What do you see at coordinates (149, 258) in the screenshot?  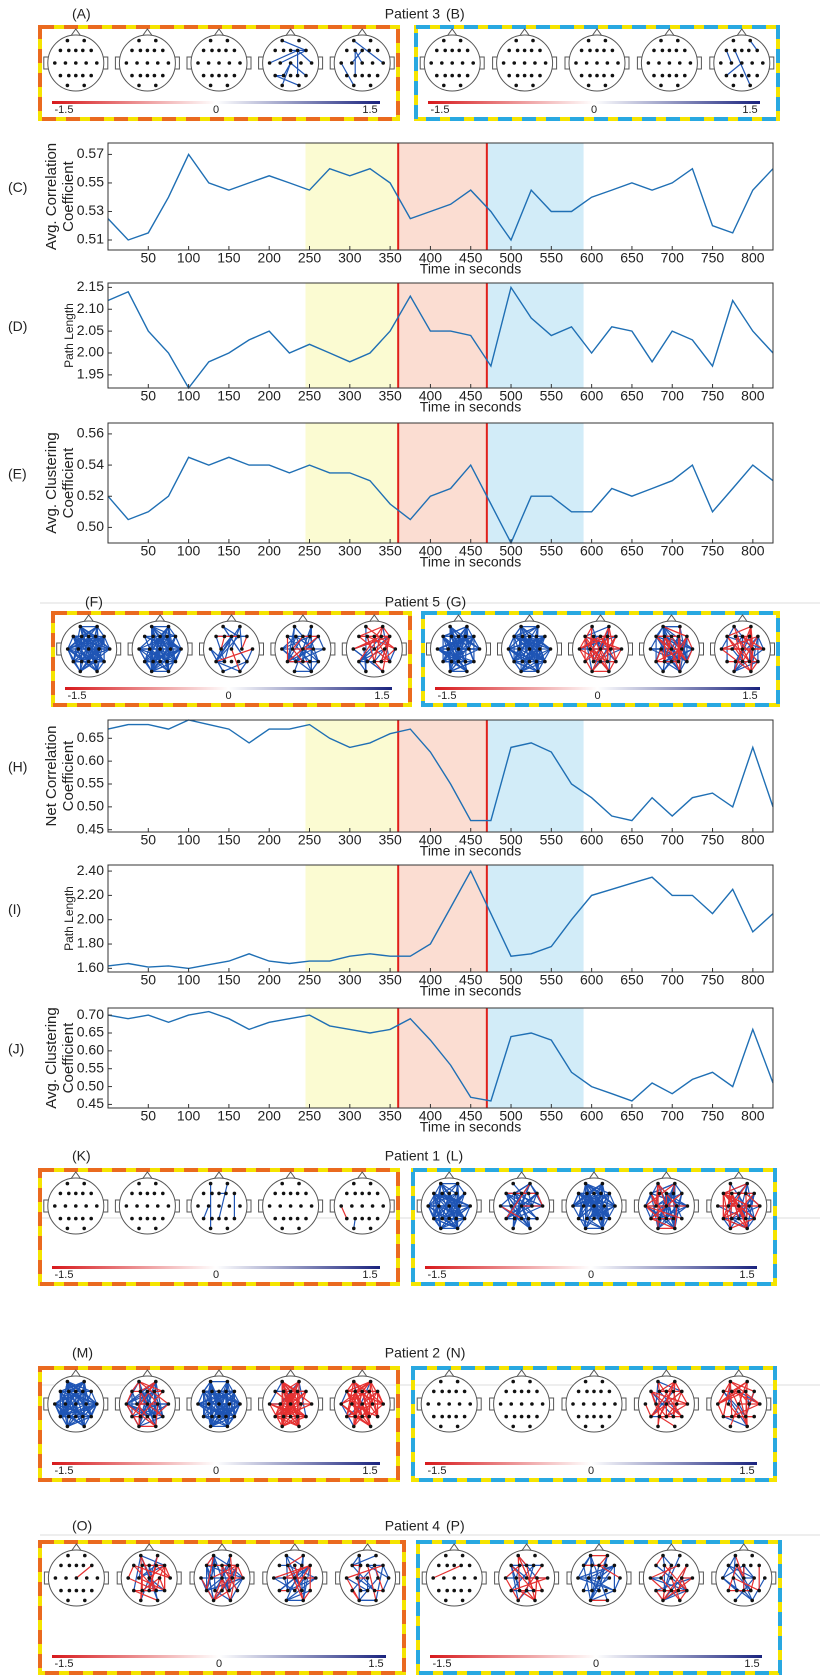 I see `x-tick-label: 50` at bounding box center [149, 258].